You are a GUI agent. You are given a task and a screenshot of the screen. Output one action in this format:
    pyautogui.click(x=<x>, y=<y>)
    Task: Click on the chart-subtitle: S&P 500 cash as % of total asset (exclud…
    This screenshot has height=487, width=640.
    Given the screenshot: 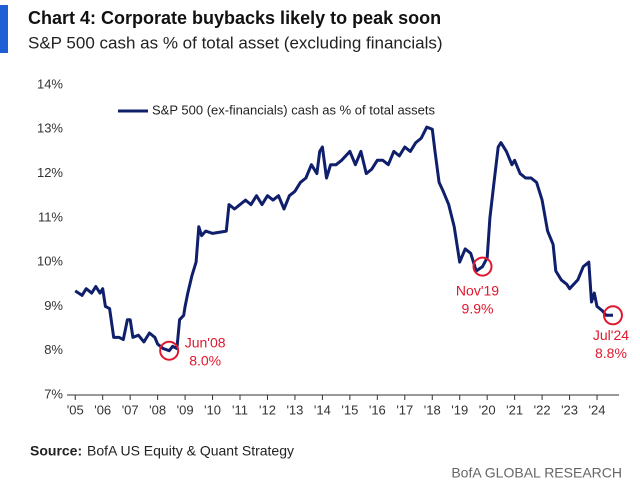 What is the action you would take?
    pyautogui.click(x=235, y=42)
    